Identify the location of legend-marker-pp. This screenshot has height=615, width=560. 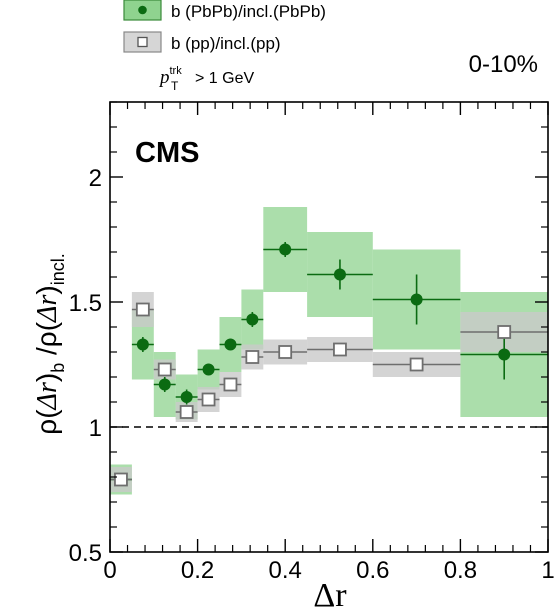
(142, 42).